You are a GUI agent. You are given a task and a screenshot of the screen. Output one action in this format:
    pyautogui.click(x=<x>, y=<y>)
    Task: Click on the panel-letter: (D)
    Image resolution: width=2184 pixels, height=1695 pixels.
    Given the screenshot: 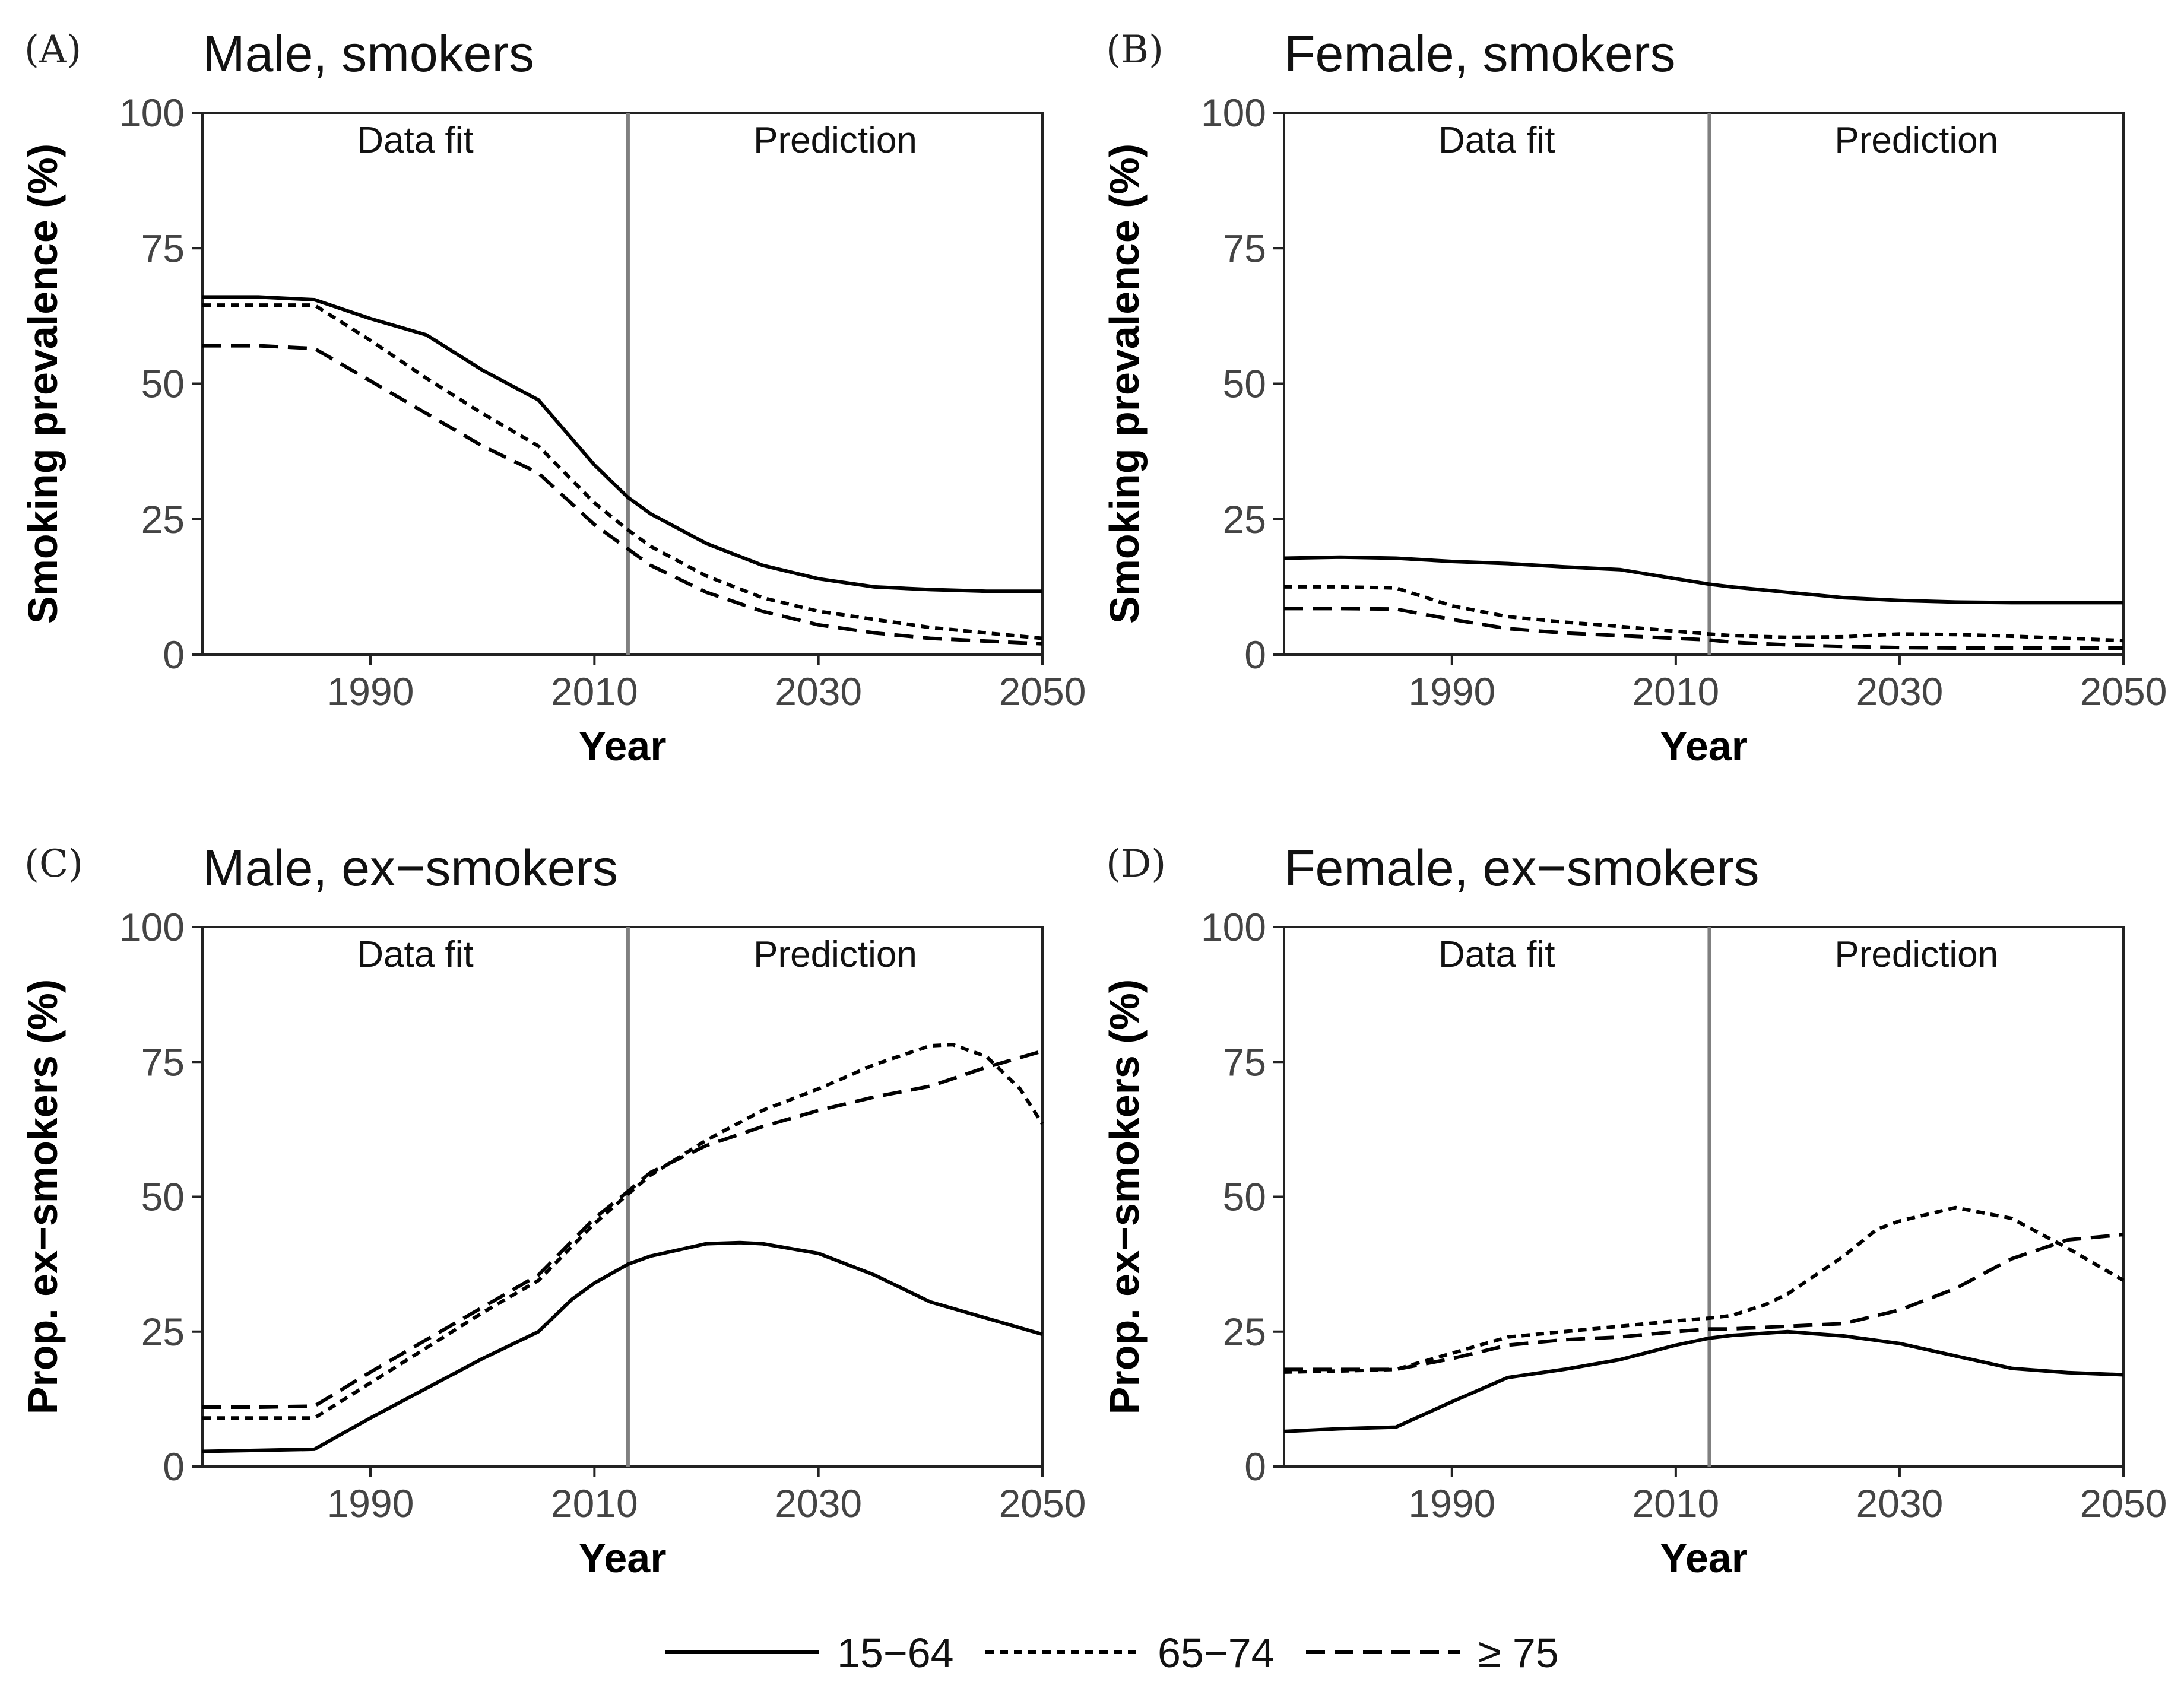 What is the action you would take?
    pyautogui.click(x=1136, y=864)
    